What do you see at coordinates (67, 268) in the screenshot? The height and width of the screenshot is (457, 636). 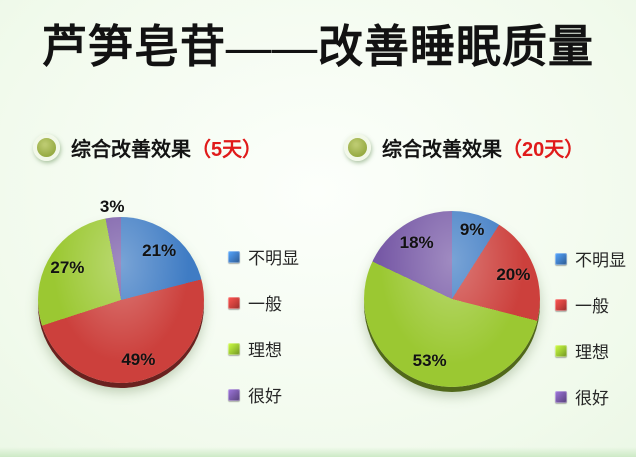 I see `slice-label: 27%` at bounding box center [67, 268].